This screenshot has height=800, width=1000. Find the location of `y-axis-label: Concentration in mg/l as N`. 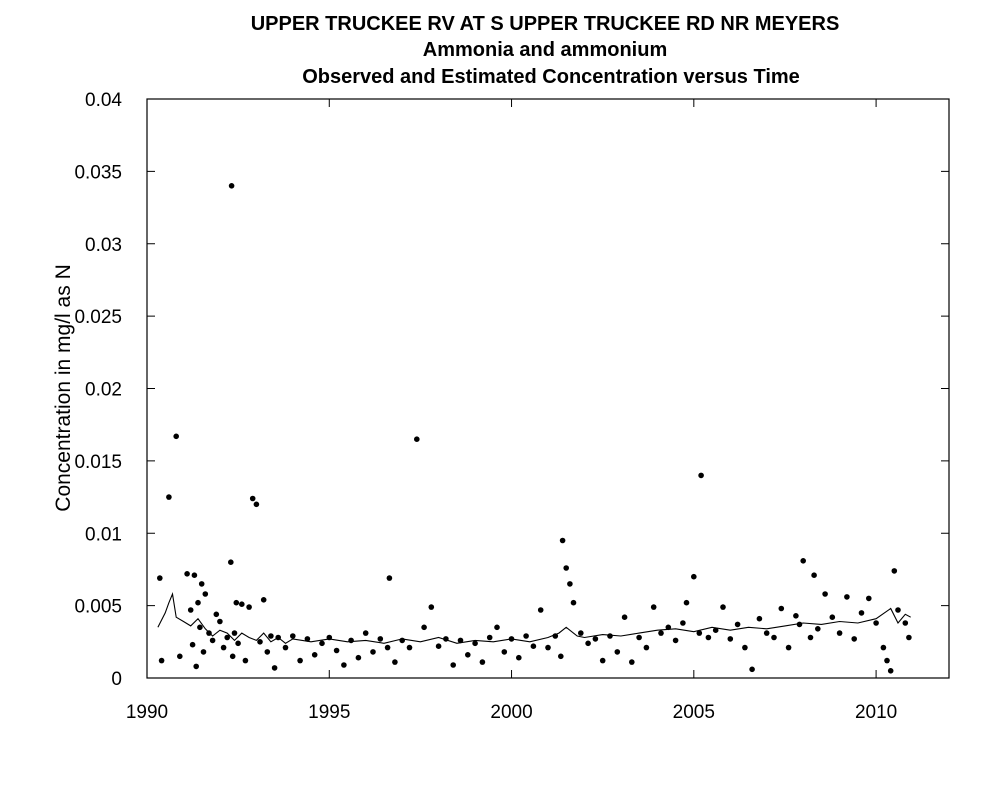

y-axis-label: Concentration in mg/l as N is located at coordinates (63, 387).